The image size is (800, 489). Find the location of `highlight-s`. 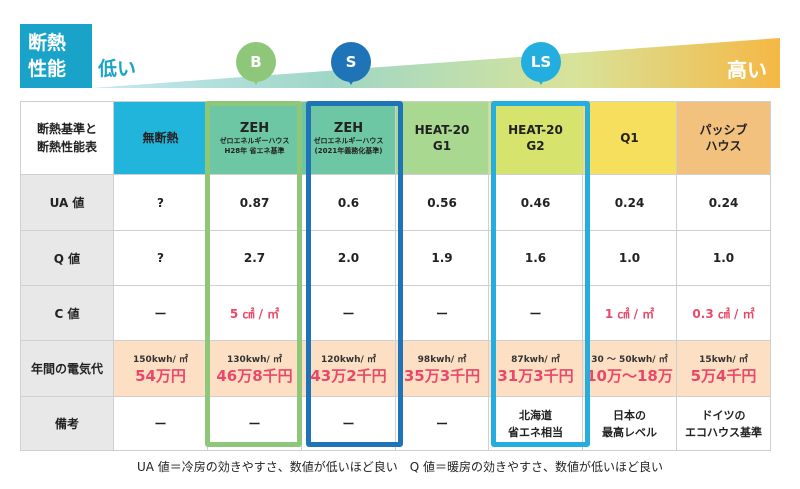

highlight-s is located at coordinates (354, 274).